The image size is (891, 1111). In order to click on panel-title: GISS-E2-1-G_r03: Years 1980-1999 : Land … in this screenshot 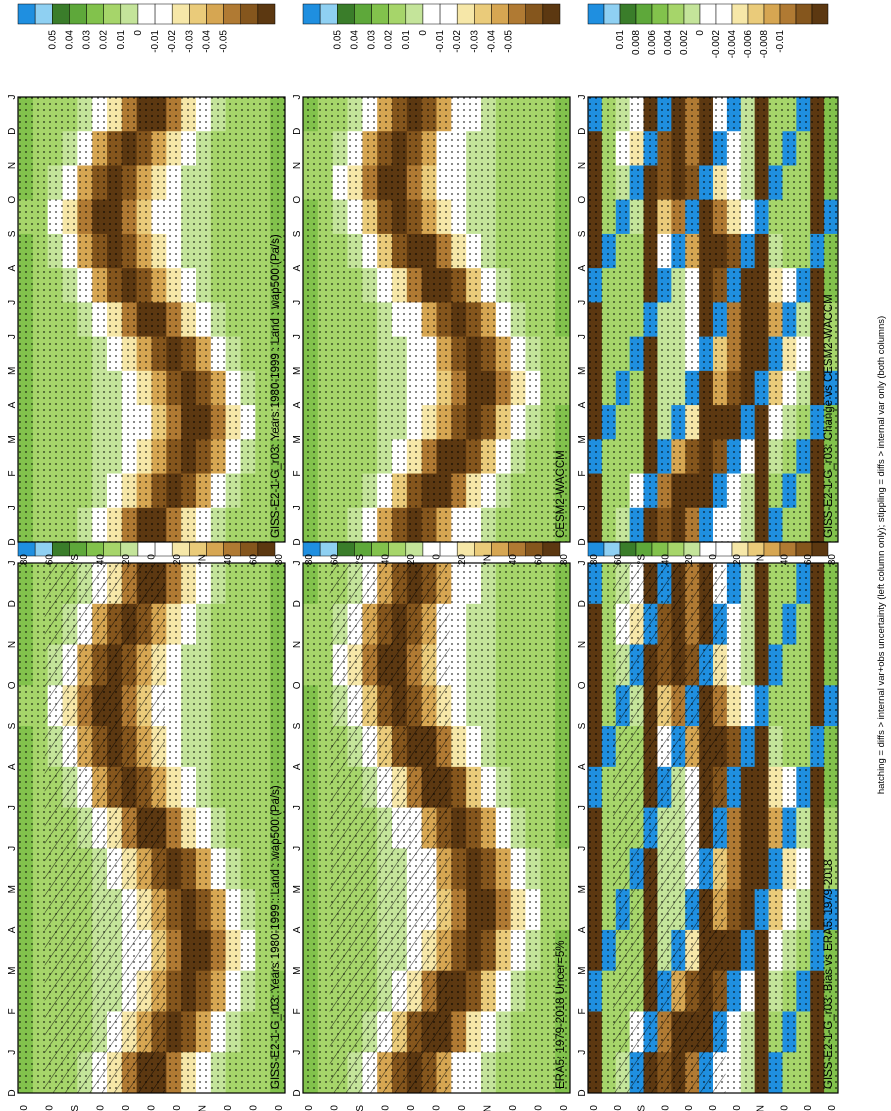, I will do `click(276, 386)`.